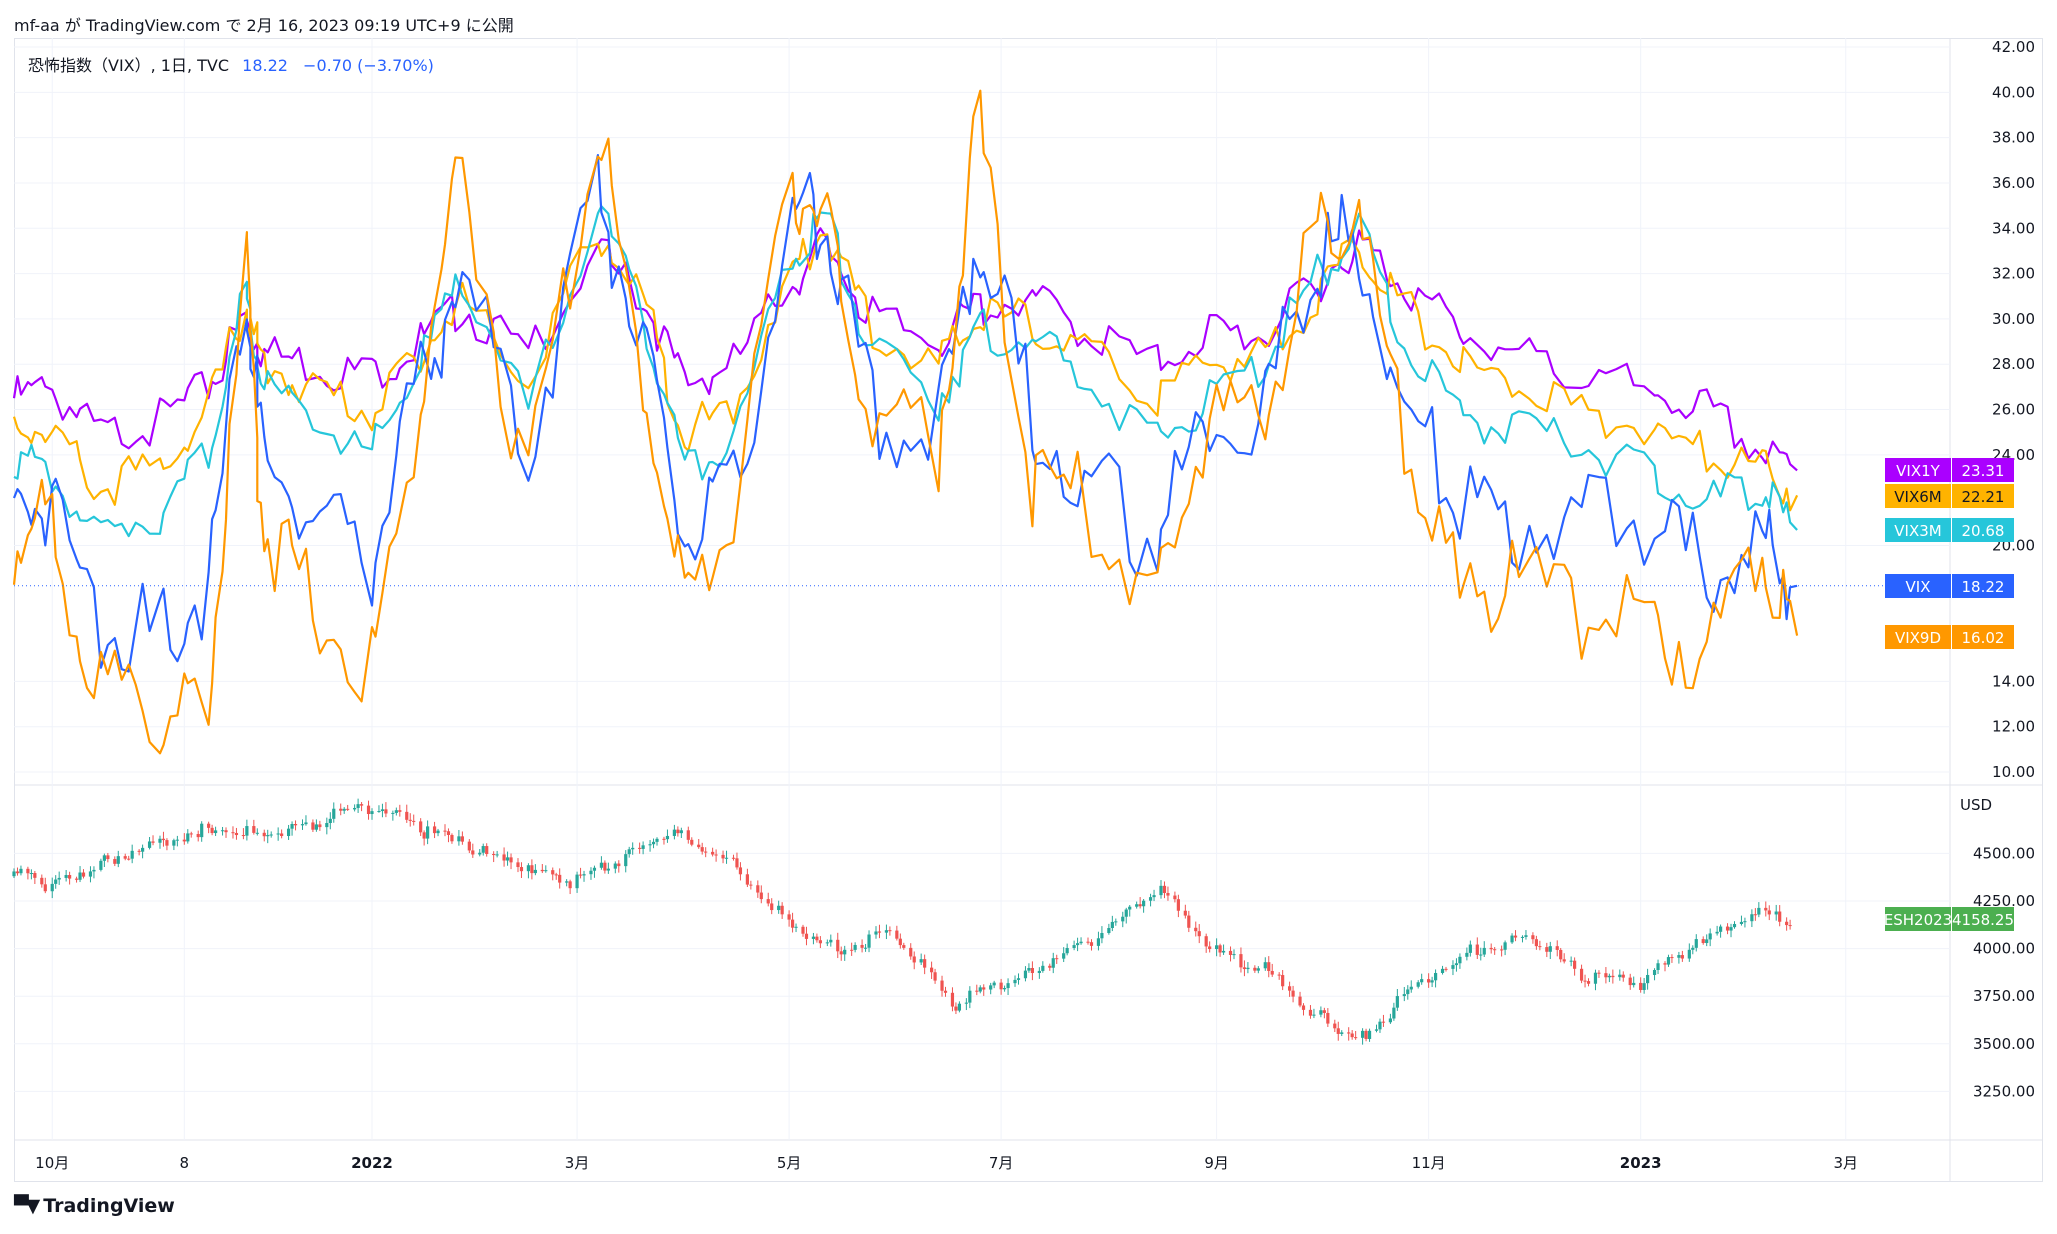  Describe the element at coordinates (185, 1163) in the screenshot. I see `time-tick-label: 8` at that location.